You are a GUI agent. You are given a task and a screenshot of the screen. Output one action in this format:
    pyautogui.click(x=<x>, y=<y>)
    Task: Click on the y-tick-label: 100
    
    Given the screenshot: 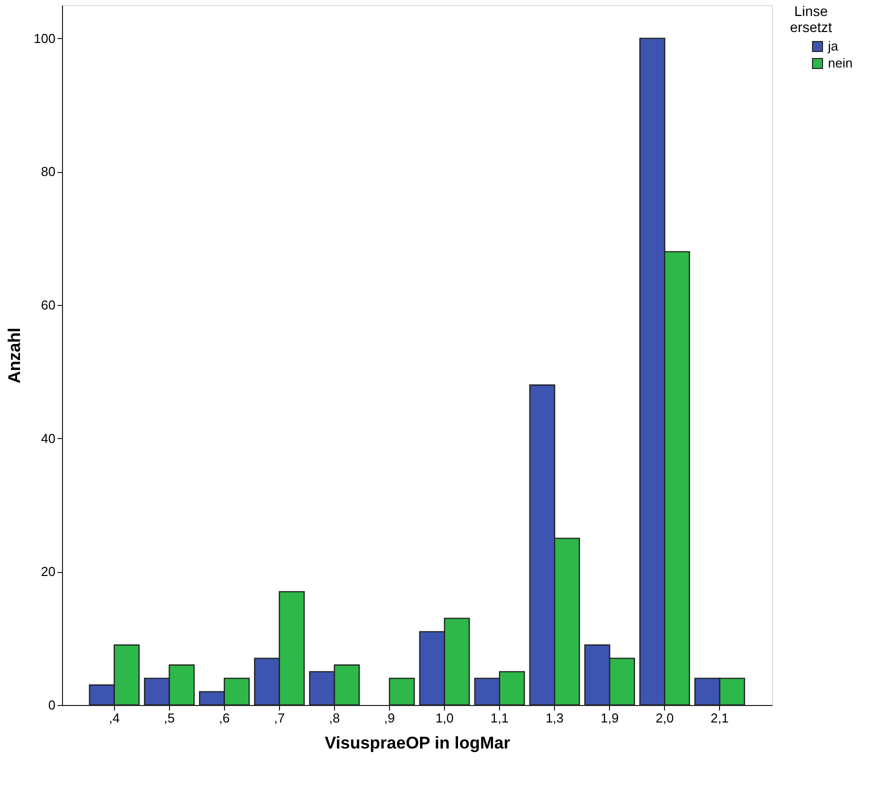 What is the action you would take?
    pyautogui.click(x=45, y=38)
    